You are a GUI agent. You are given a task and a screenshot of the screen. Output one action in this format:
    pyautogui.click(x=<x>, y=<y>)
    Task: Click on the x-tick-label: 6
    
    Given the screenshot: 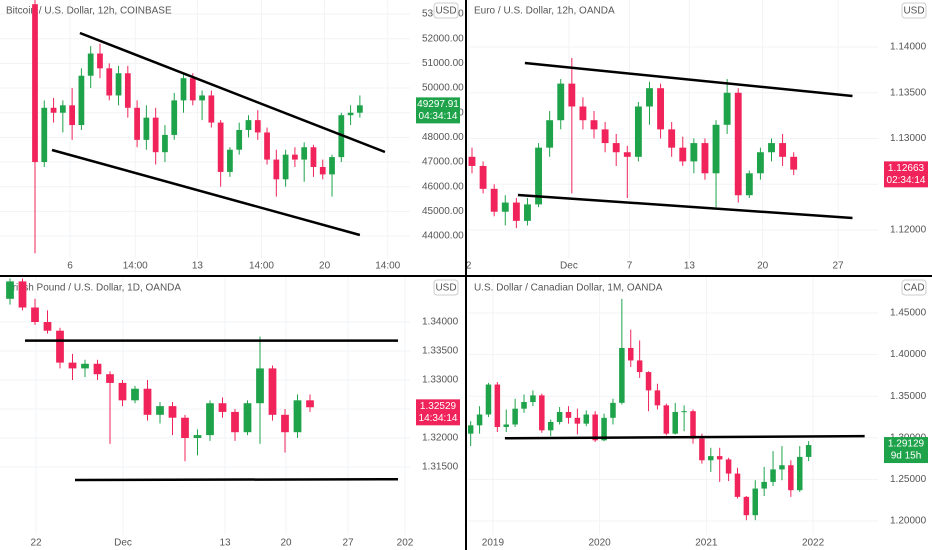 What is the action you would take?
    pyautogui.click(x=70, y=266)
    